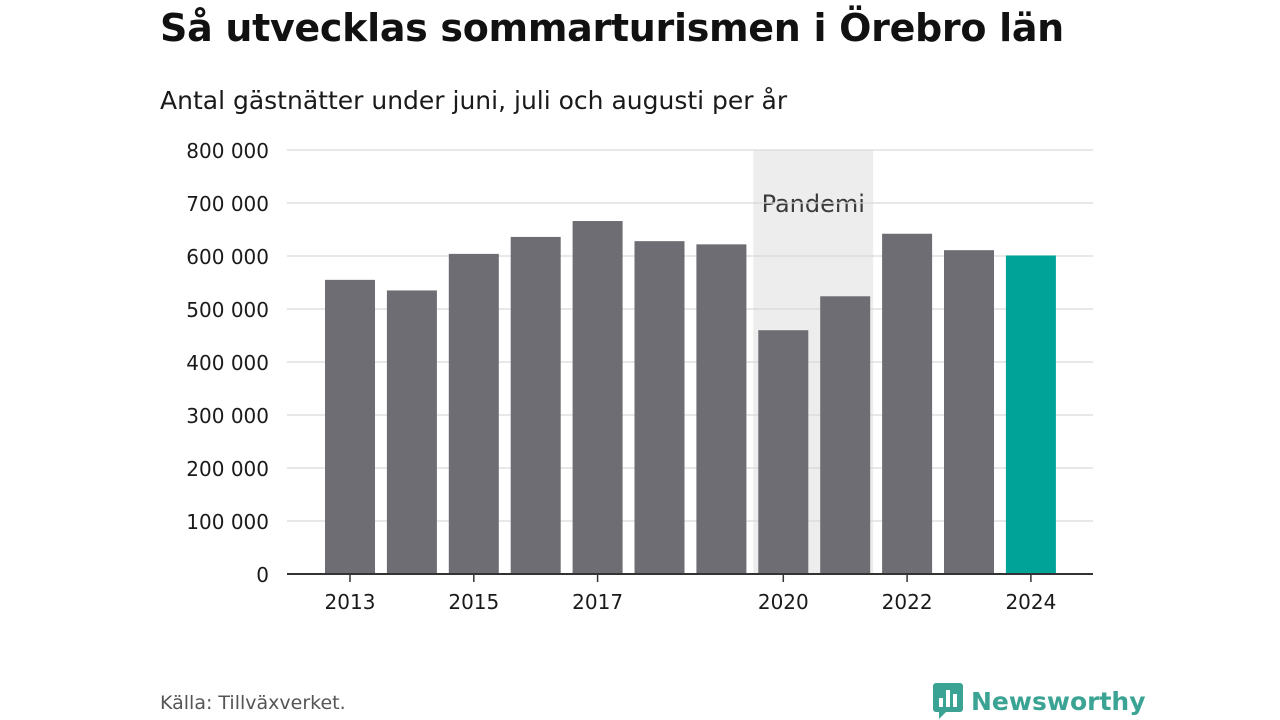  What do you see at coordinates (227, 204) in the screenshot?
I see `y-tick-label: 700 000` at bounding box center [227, 204].